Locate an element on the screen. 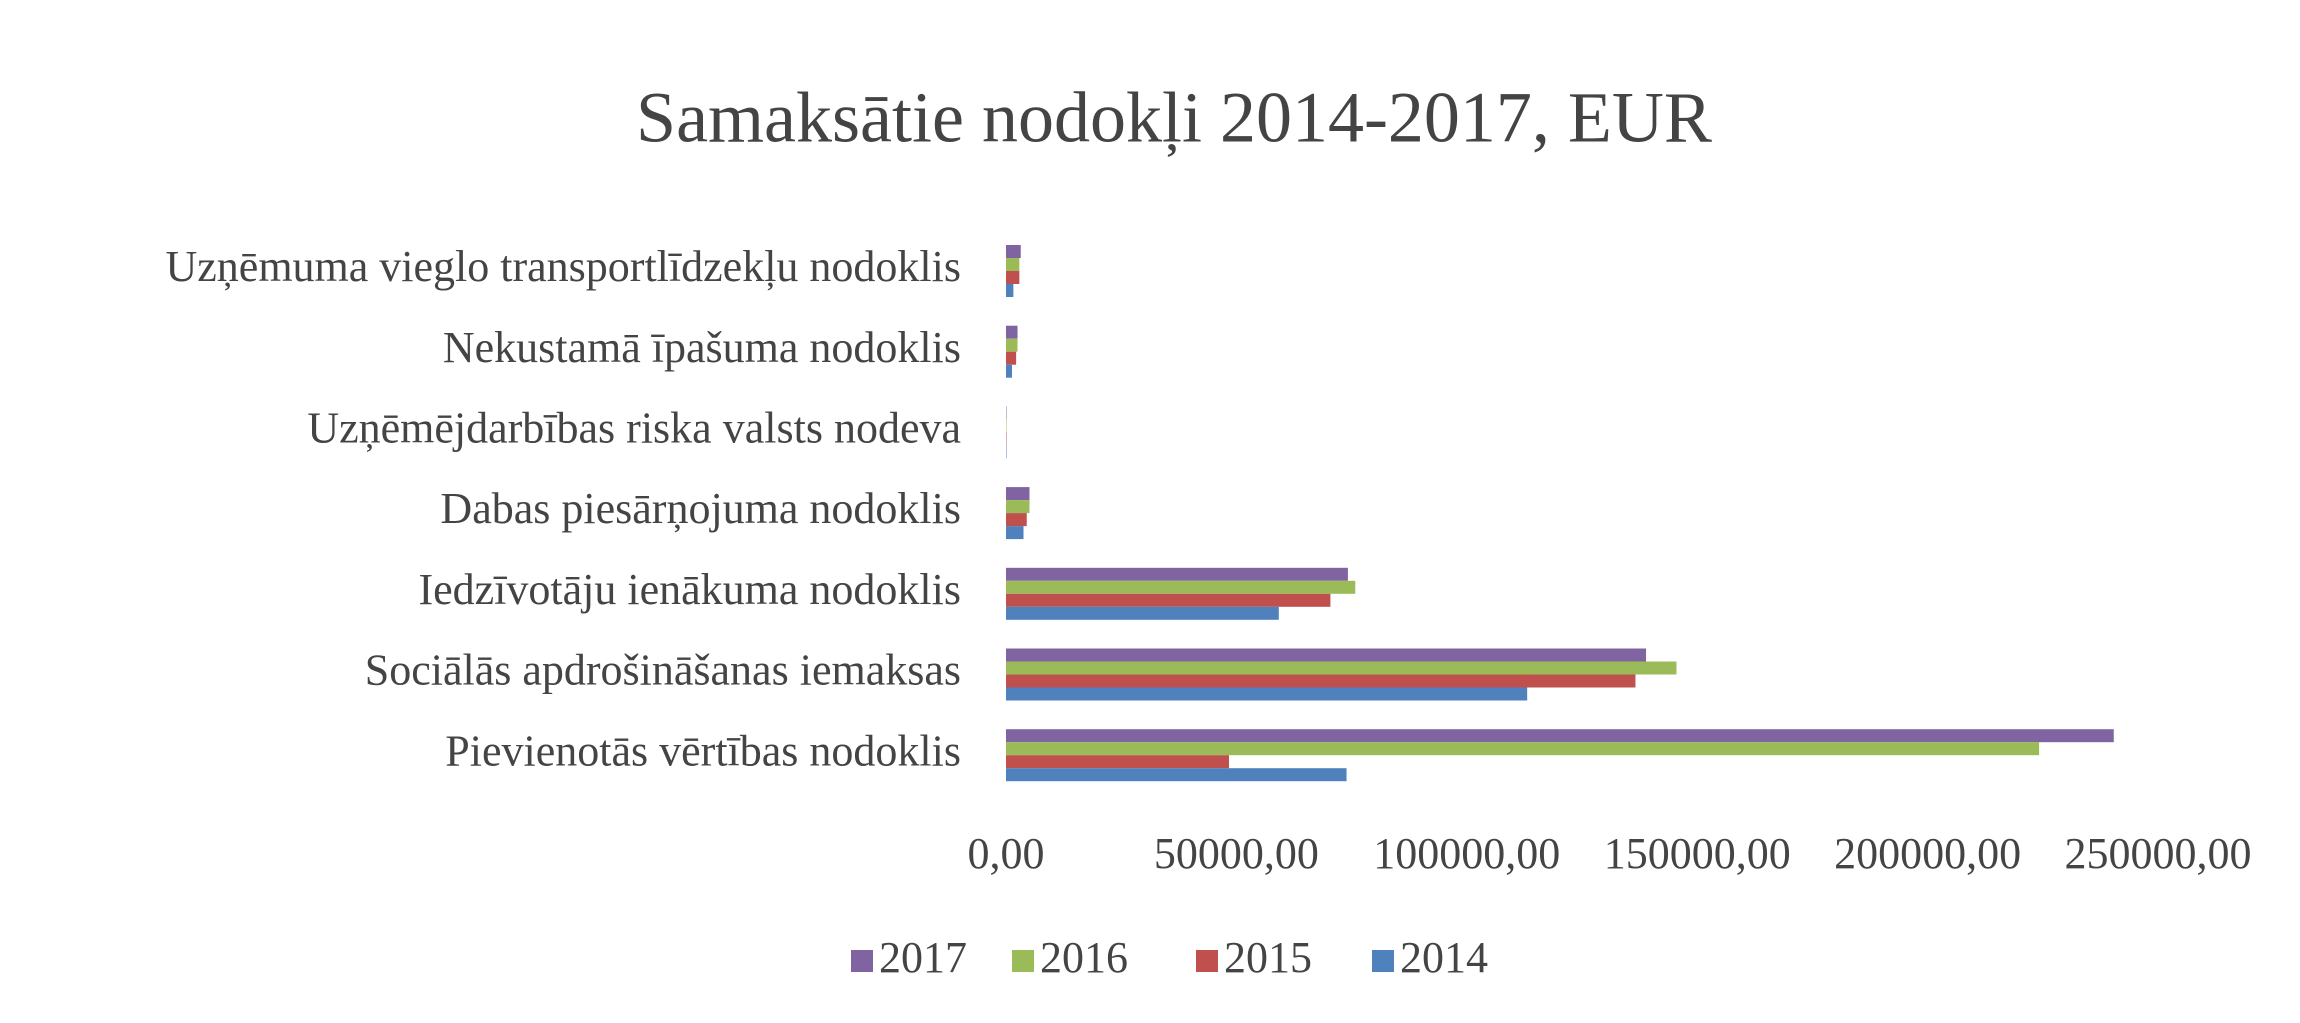 The image size is (2300, 1023). x-tick-label: 50000,00 is located at coordinates (1236, 853).